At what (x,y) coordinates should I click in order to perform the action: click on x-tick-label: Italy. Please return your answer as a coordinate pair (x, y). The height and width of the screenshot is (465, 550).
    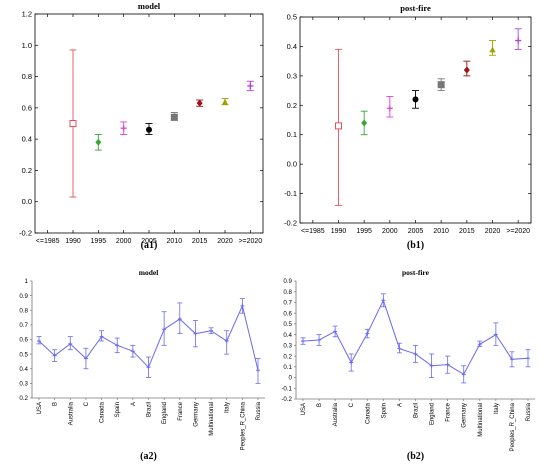
    Looking at the image, I should click on (228, 407).